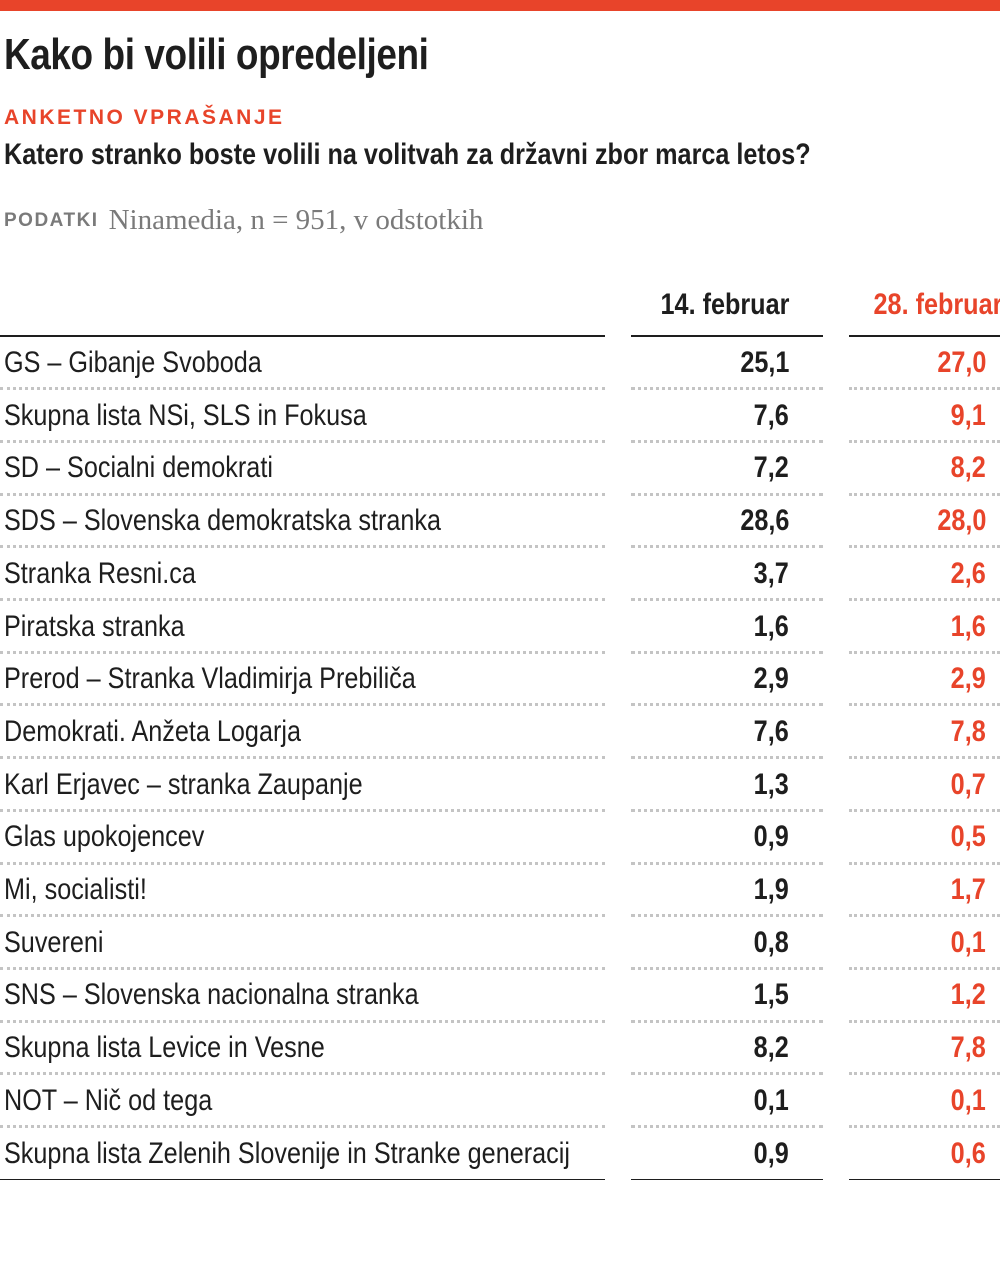  What do you see at coordinates (164, 1048) in the screenshot?
I see `party-name: Skupna lista Levice in Vesne` at bounding box center [164, 1048].